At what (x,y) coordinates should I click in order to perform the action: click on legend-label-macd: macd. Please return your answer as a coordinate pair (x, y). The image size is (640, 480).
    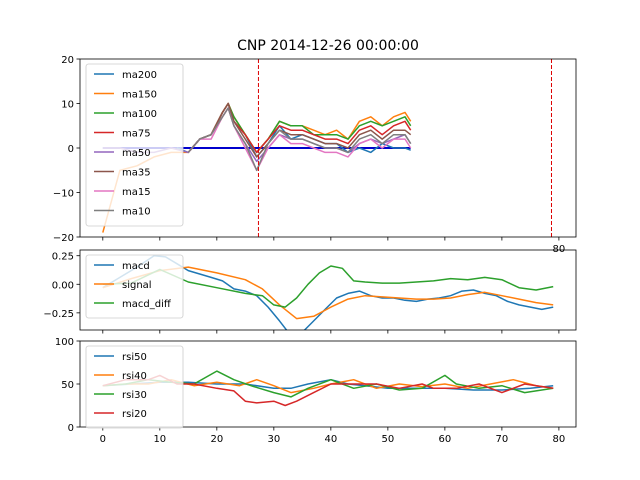
    Looking at the image, I should click on (136, 266).